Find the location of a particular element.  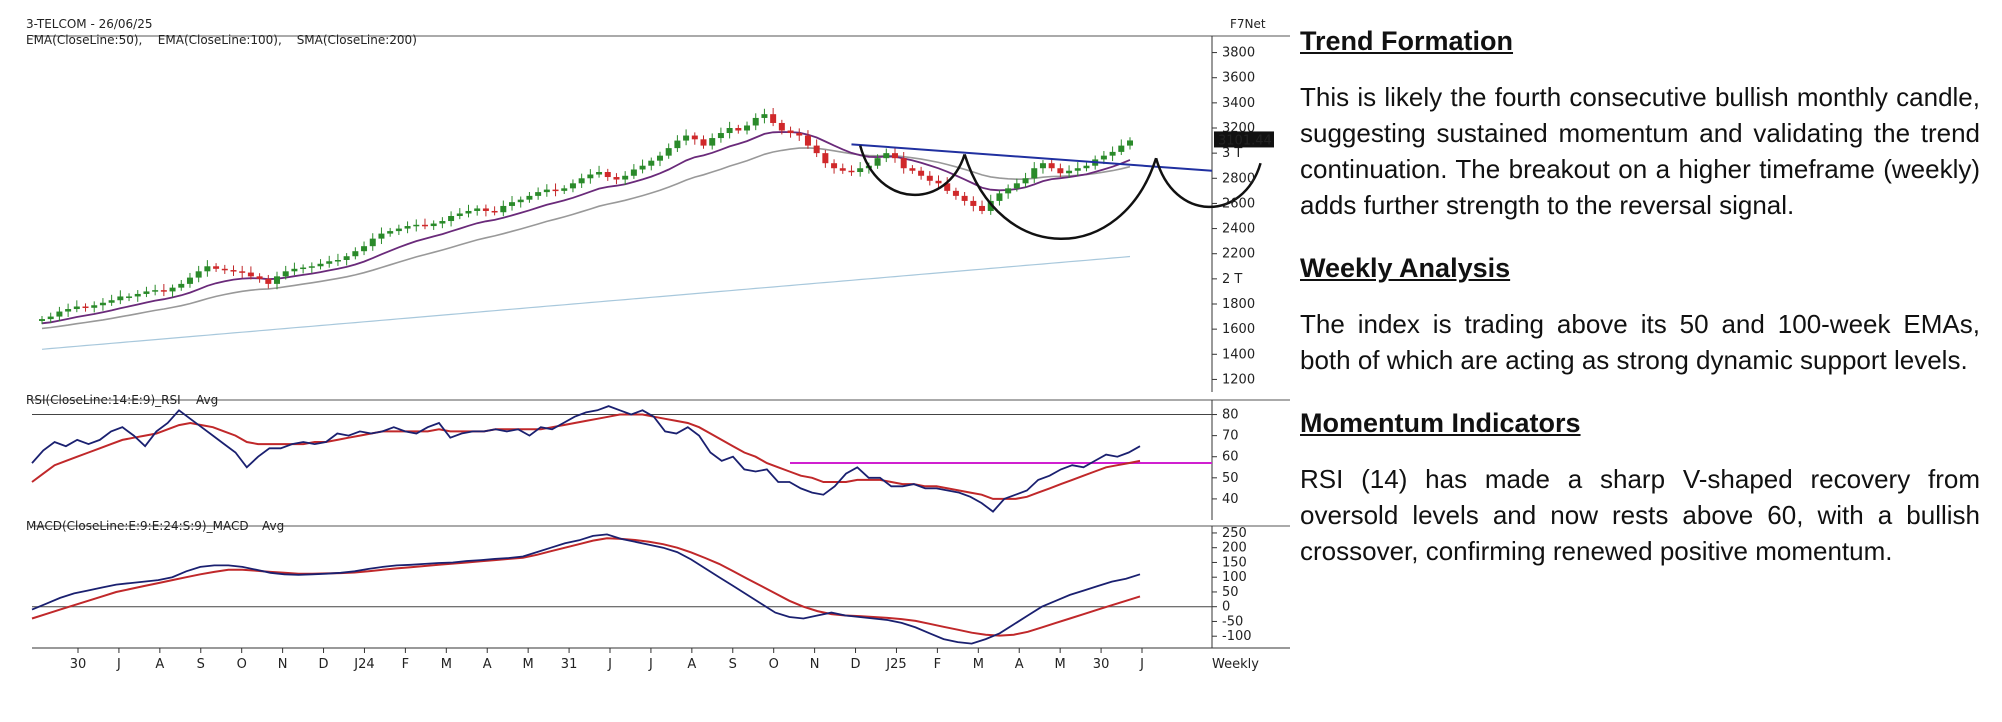

section-heading: Weekly Analysis is located at coordinates (1405, 268).